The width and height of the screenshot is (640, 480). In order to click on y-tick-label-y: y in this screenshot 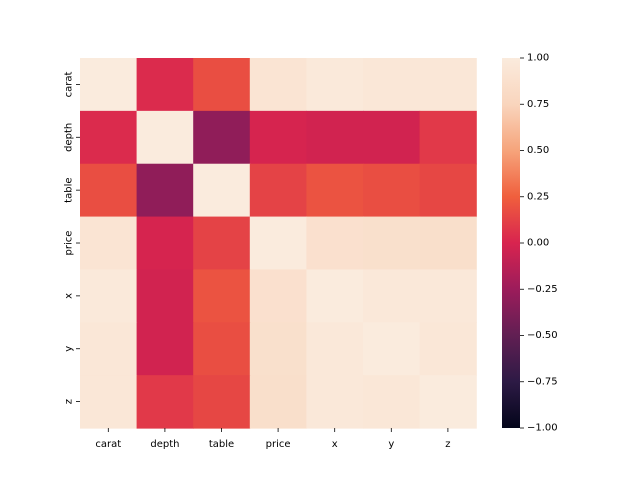, I will do `click(69, 349)`.